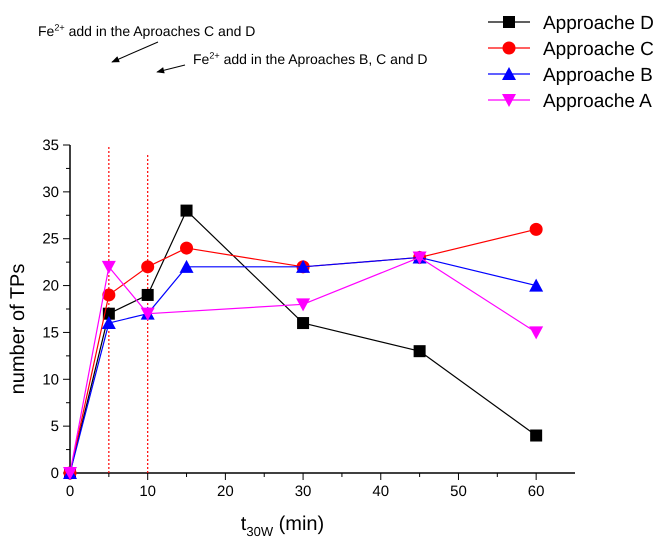 The image size is (670, 540). What do you see at coordinates (282, 526) in the screenshot?
I see `x-axis-title: t$_{30W}$ (min)` at bounding box center [282, 526].